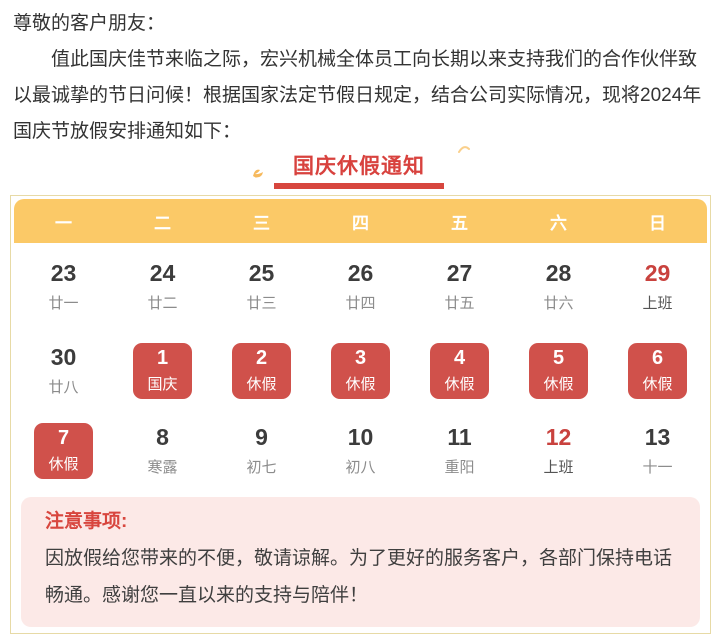  What do you see at coordinates (162, 287) in the screenshot?
I see `calendar-cell: 24 廿二` at bounding box center [162, 287].